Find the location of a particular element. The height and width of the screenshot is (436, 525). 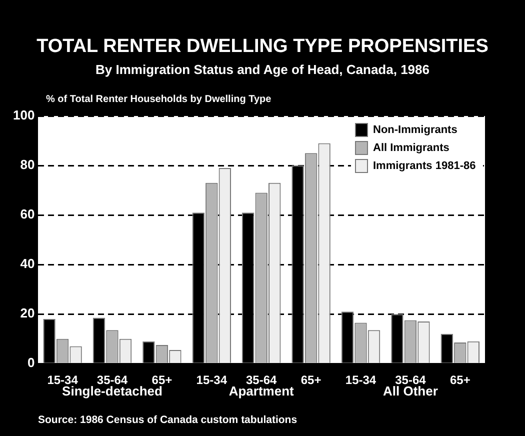

y-tick-label: 60 is located at coordinates (27, 214).